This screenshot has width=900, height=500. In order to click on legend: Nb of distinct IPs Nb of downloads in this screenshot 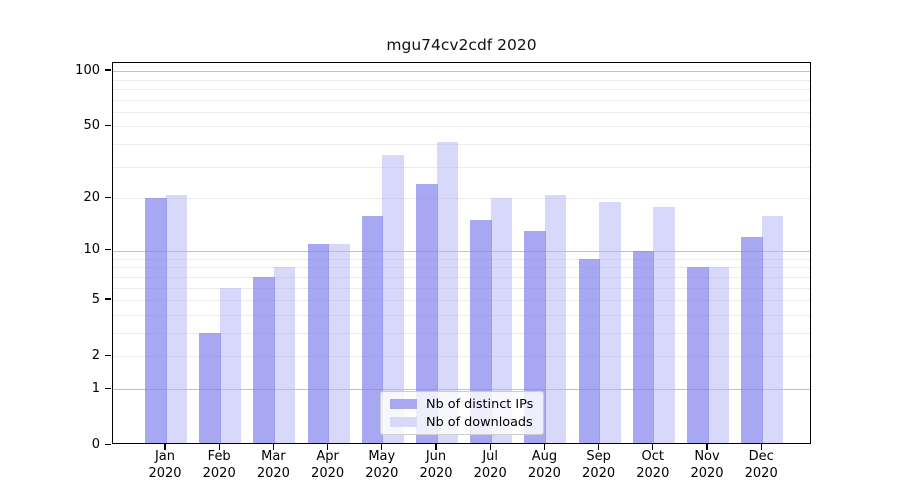, I will do `click(462, 413)`.